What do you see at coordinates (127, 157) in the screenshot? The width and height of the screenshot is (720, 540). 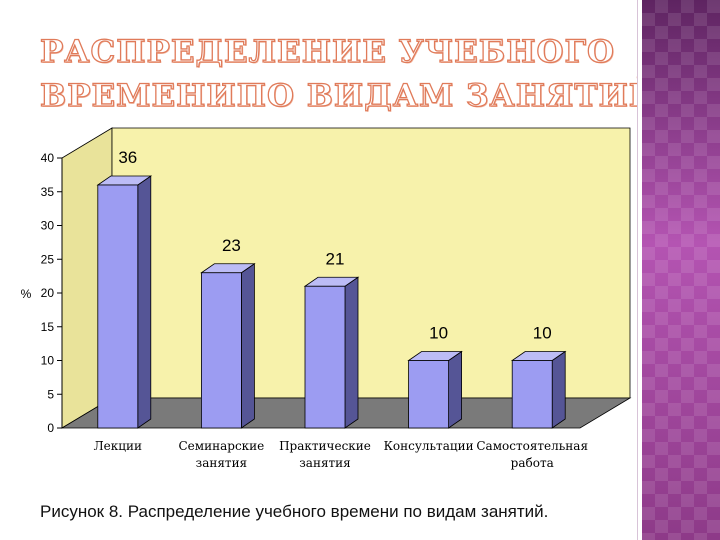 I see `data-label: 36` at bounding box center [127, 157].